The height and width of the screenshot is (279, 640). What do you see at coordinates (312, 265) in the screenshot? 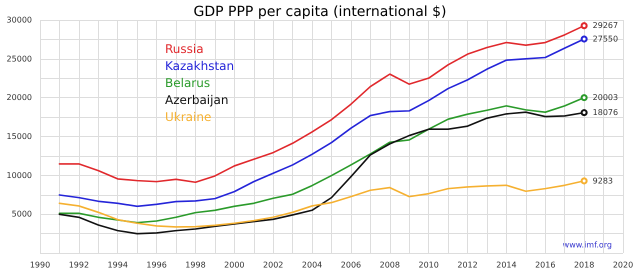
I see `x-tick-label: 2004` at bounding box center [312, 265].